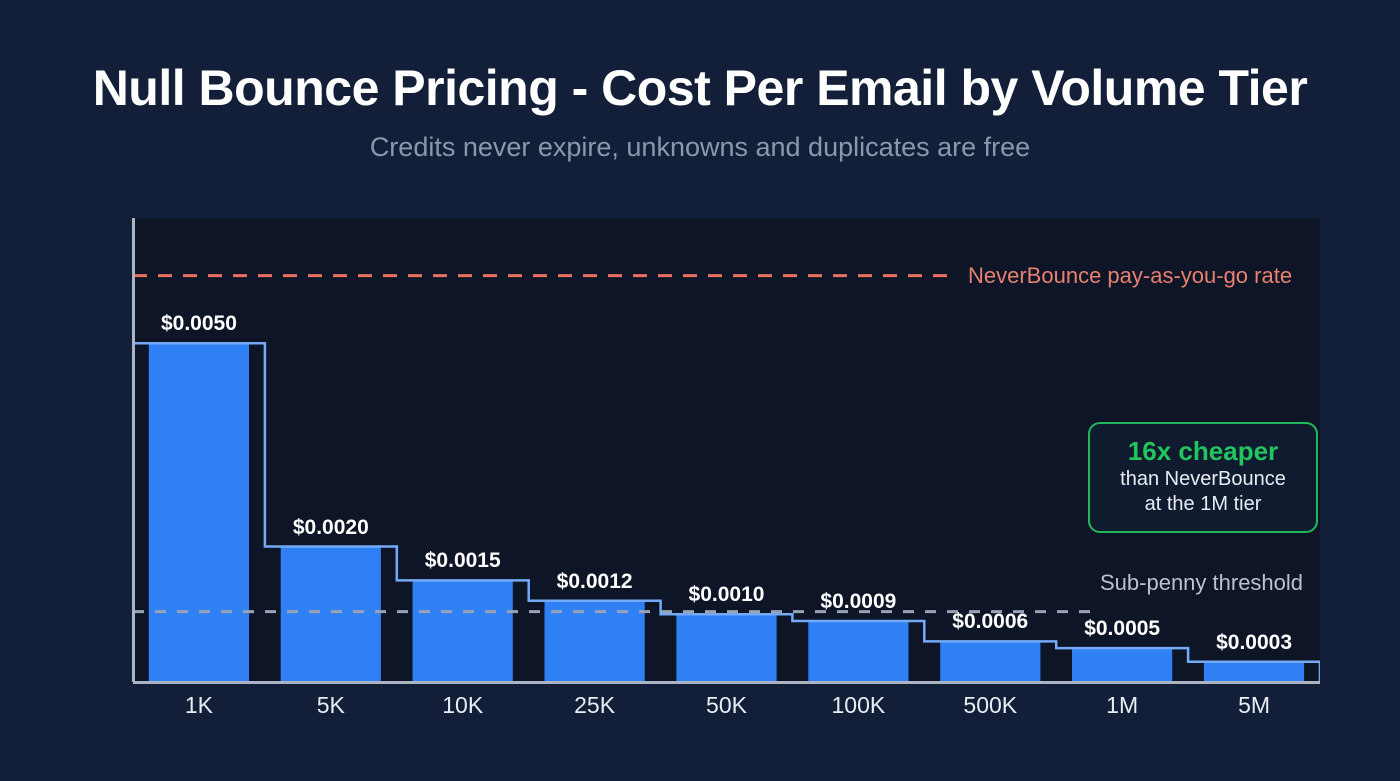 This screenshot has width=1400, height=781. What do you see at coordinates (1122, 705) in the screenshot?
I see `x-tick-1M: 1M` at bounding box center [1122, 705].